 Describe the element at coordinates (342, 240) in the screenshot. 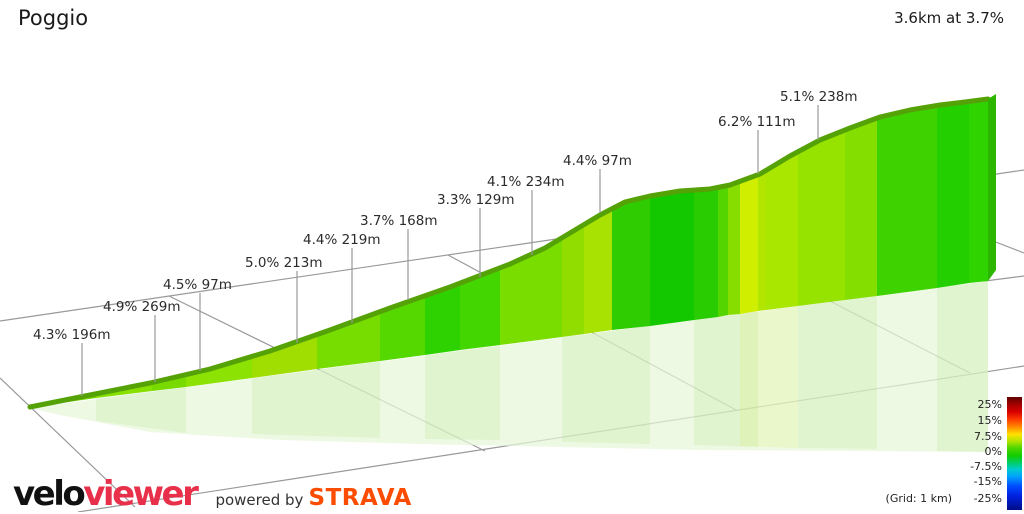

I see `gradient-label: 4.4% 219m` at that location.